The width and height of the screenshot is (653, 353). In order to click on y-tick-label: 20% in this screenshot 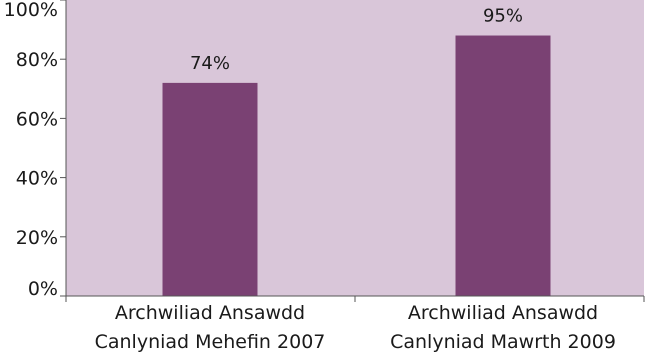, I will do `click(37, 238)`.